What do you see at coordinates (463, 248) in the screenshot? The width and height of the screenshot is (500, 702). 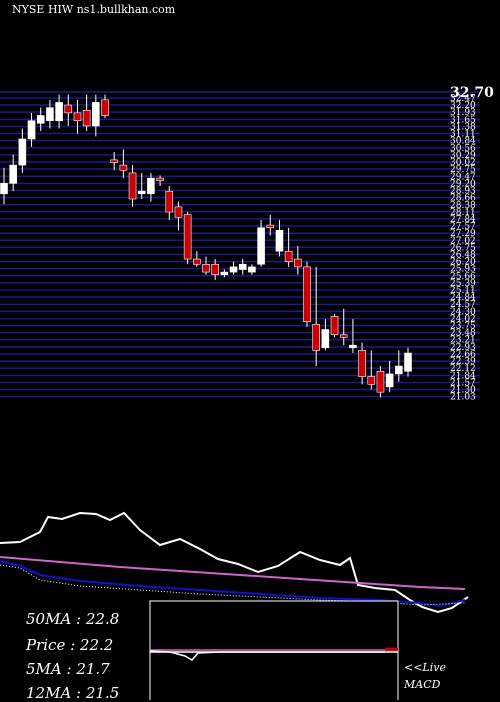 I see `price-tick-label: 26.75` at bounding box center [463, 248].